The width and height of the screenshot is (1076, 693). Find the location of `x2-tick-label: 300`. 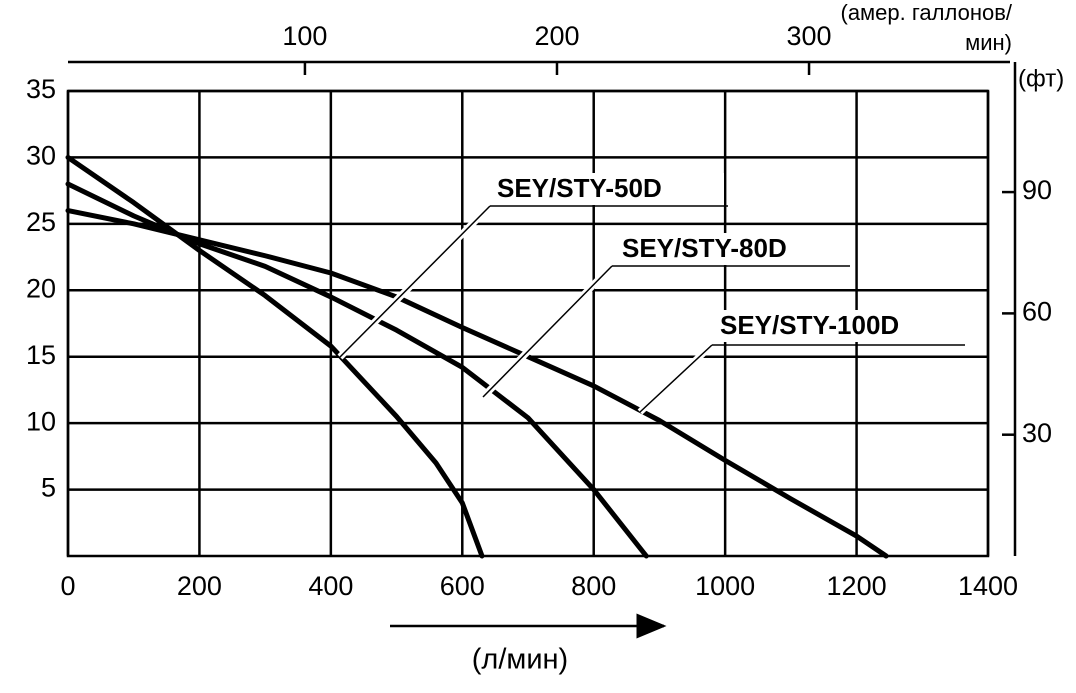

x2-tick-label: 300 is located at coordinates (809, 36).